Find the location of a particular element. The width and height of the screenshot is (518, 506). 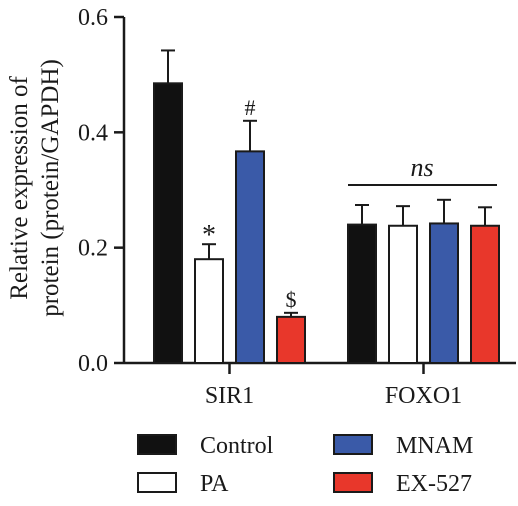

bar-ex-527-sir1 is located at coordinates (291, 340).